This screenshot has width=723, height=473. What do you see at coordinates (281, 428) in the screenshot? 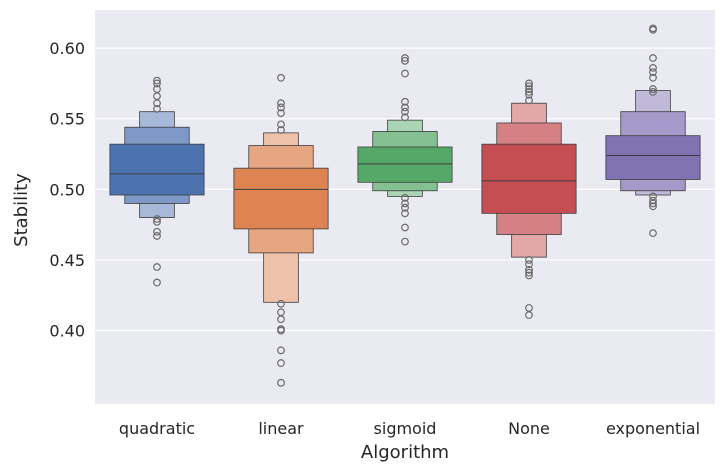
I see `x-tick-label: linear` at bounding box center [281, 428].